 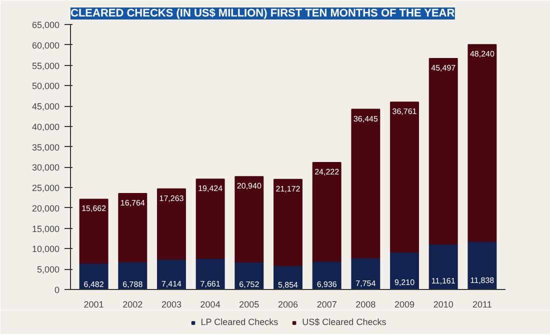 What do you see at coordinates (46, 127) in the screenshot?
I see `y-tick-label: 40,000` at bounding box center [46, 127].